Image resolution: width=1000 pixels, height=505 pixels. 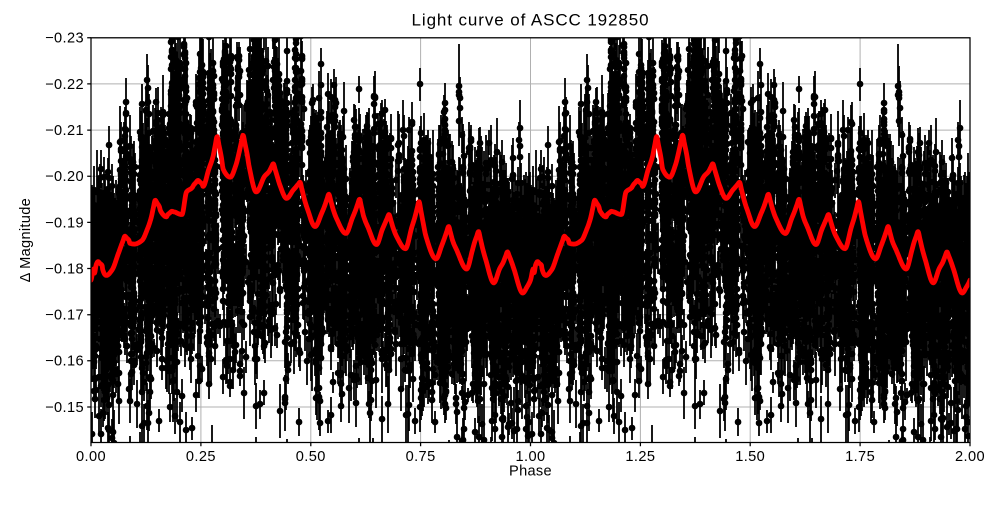 I want to click on svg-text: −0.22, so click(x=64, y=85).